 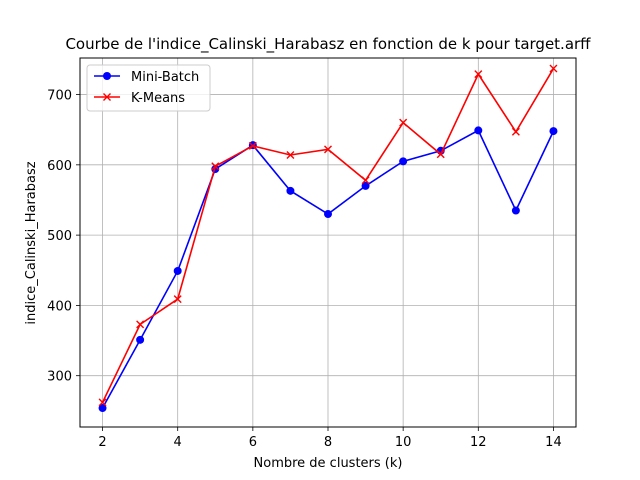 I want to click on x-tick-label: 14, so click(x=553, y=442).